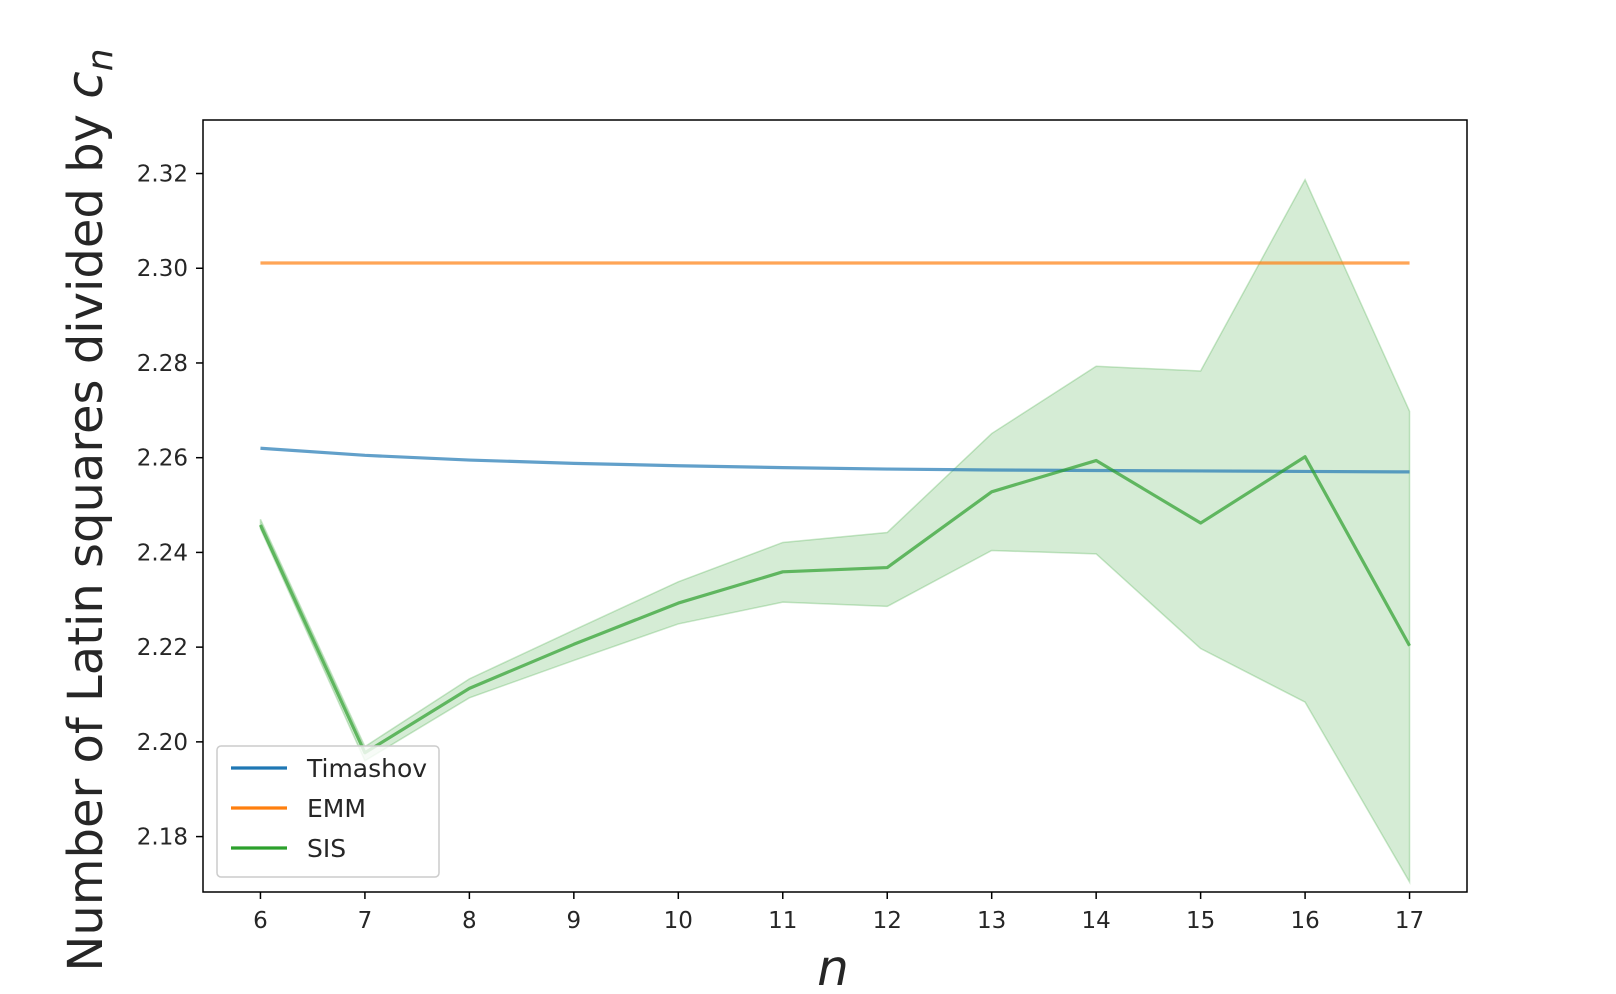 The height and width of the screenshot is (994, 1616). I want to click on y-axis-label-text: Number of Latin squares divided by, so click(86, 535).